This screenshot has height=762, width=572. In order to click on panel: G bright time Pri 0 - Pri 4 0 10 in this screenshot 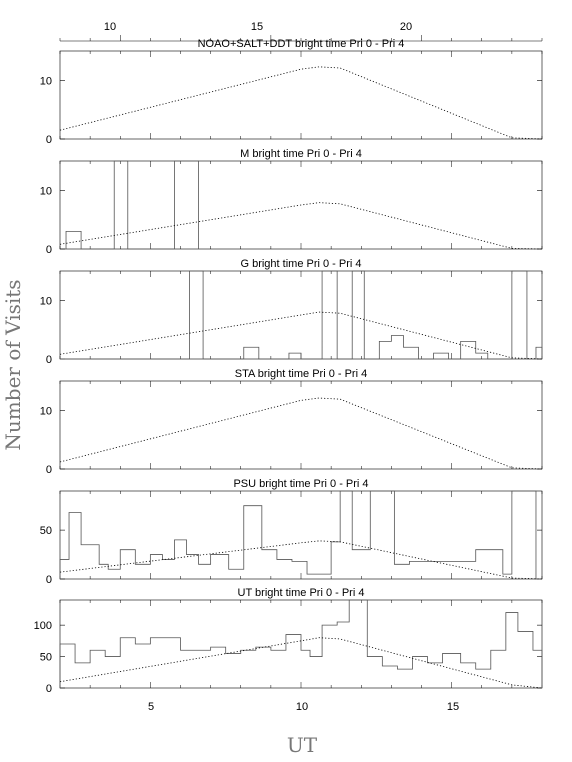, I will do `click(291, 312)`.